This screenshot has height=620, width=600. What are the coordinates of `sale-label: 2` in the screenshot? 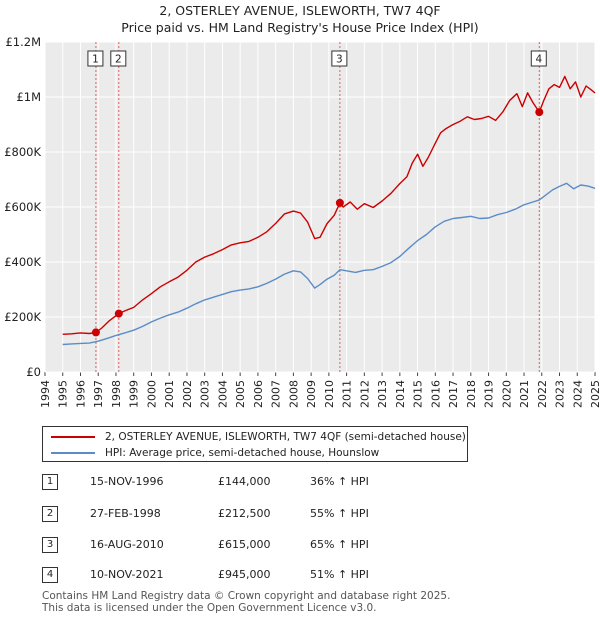 It's located at (118, 60).